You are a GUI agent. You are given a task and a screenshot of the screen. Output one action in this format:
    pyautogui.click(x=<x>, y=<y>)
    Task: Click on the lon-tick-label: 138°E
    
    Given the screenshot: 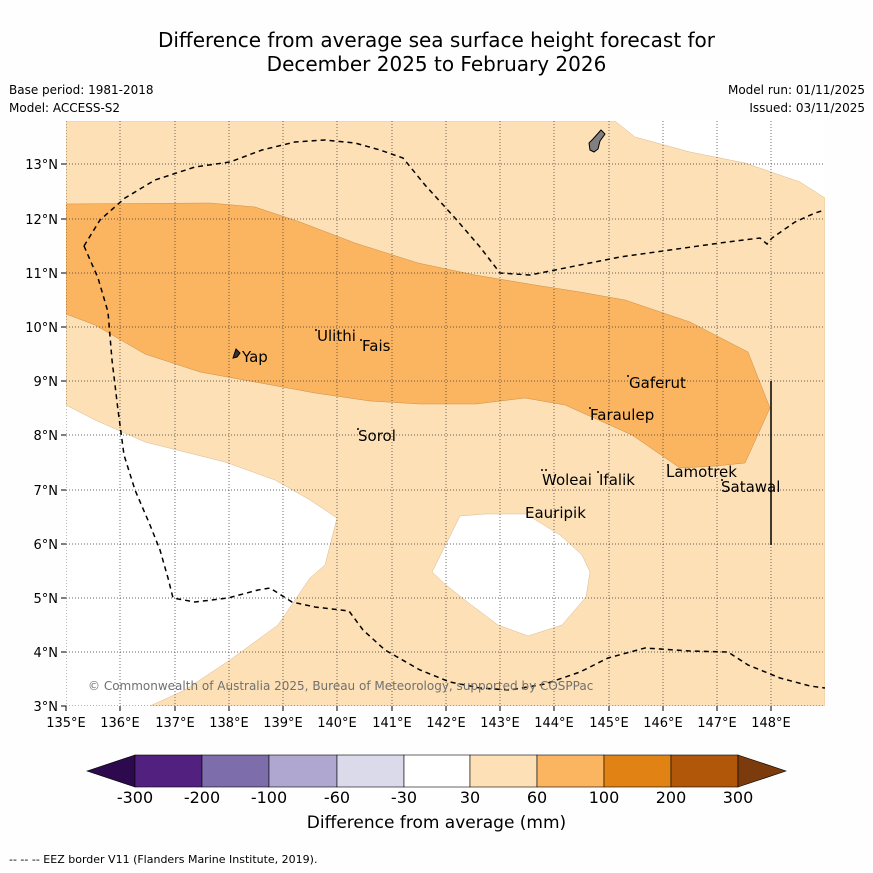 What is the action you would take?
    pyautogui.click(x=229, y=723)
    